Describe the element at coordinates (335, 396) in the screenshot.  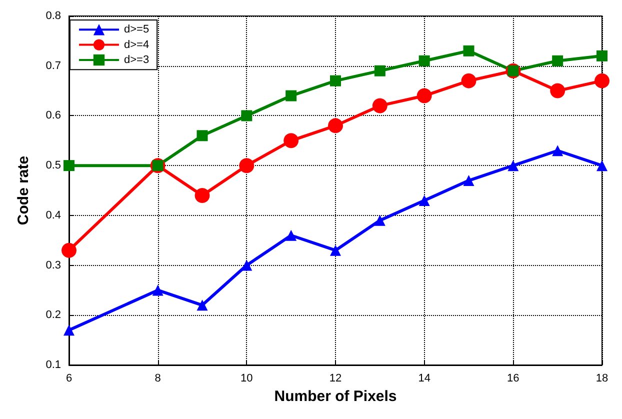
I see `x-axis-title: Number of Pixels` at that location.